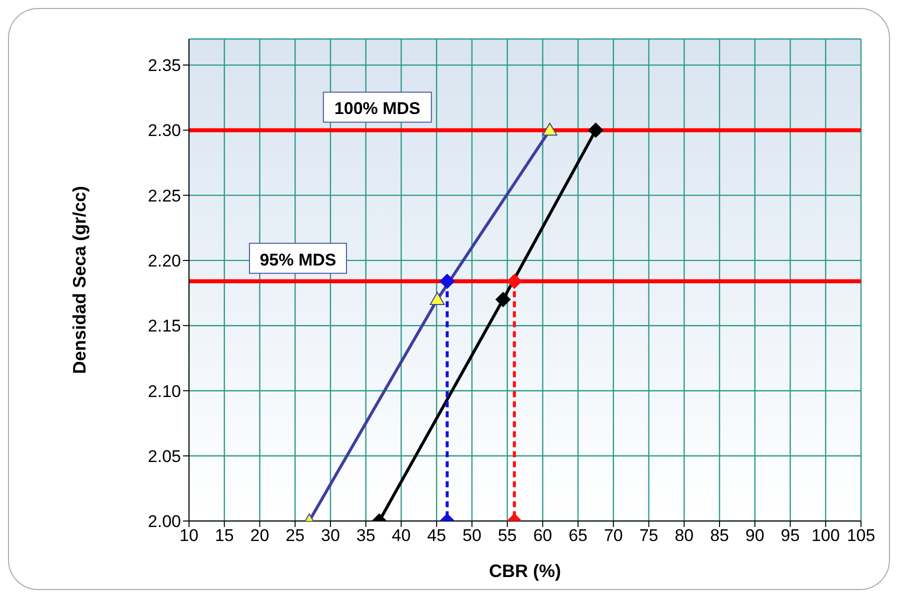 Image resolution: width=902 pixels, height=599 pixels. What do you see at coordinates (507, 536) in the screenshot?
I see `x-tick-label: 55` at bounding box center [507, 536].